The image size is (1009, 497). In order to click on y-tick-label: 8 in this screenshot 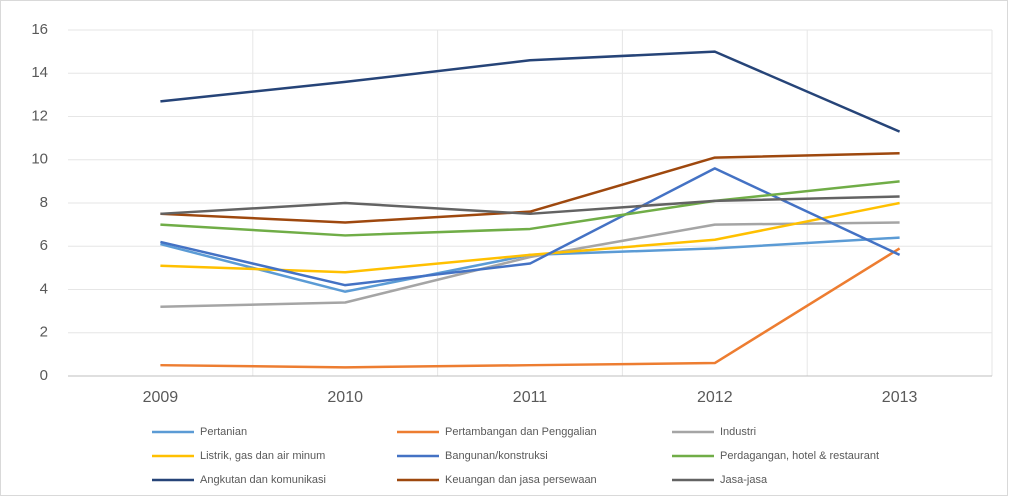, I will do `click(44, 202)`.